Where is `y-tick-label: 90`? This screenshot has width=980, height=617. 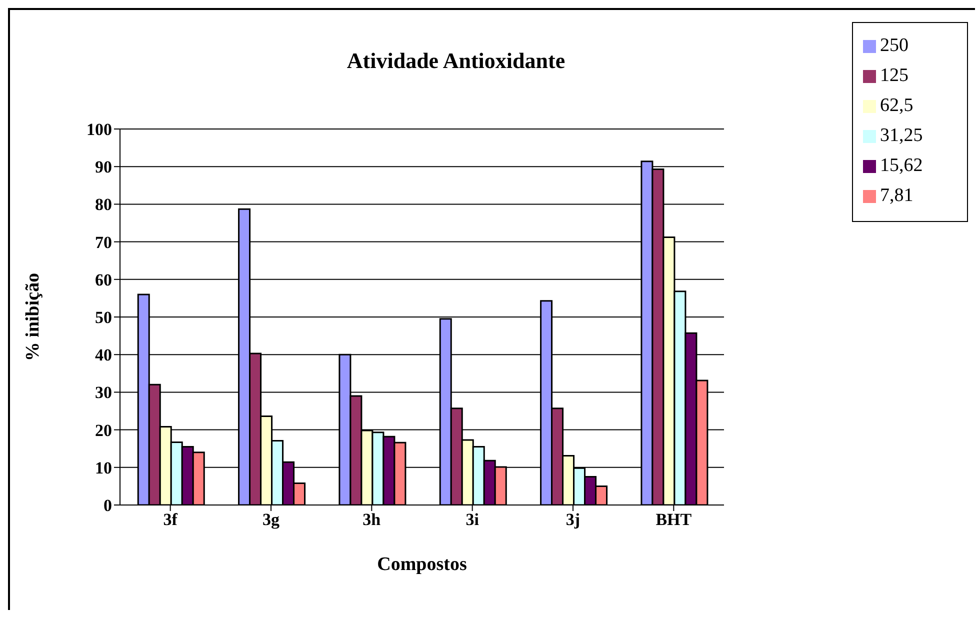
y-tick-label: 90 is located at coordinates (103, 167).